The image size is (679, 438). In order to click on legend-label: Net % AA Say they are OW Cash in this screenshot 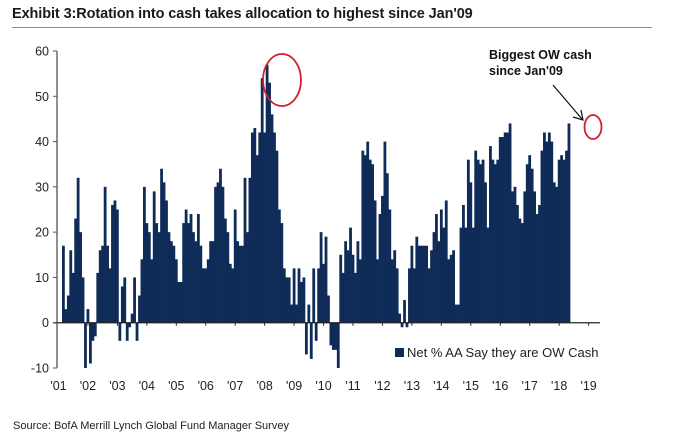, I will do `click(502, 352)`.